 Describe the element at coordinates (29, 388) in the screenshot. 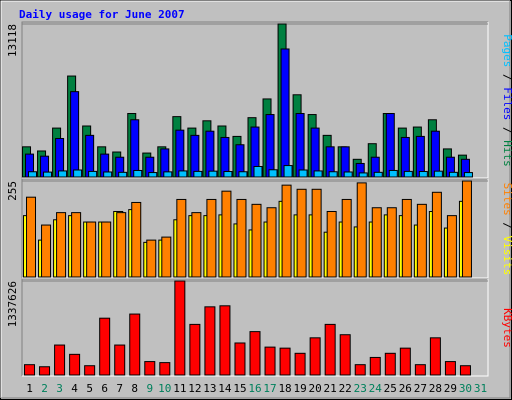

I see `x-tick-label: 1` at that location.